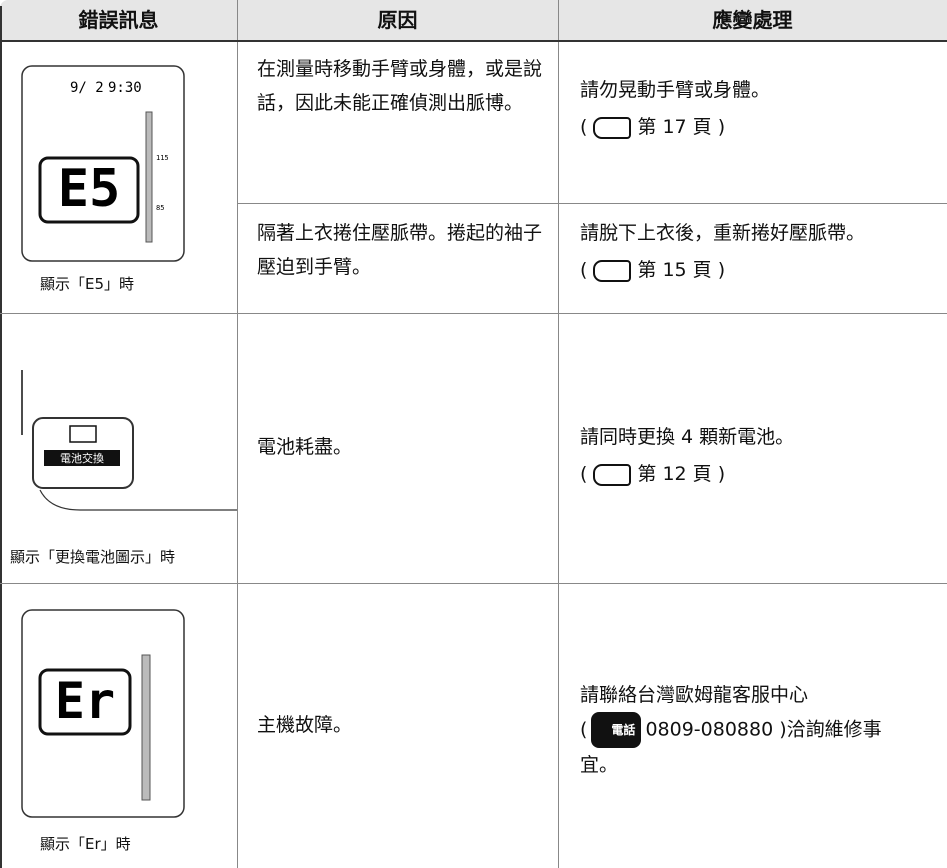  Describe the element at coordinates (674, 474) in the screenshot. I see `ref-page: 第 12 頁` at that location.